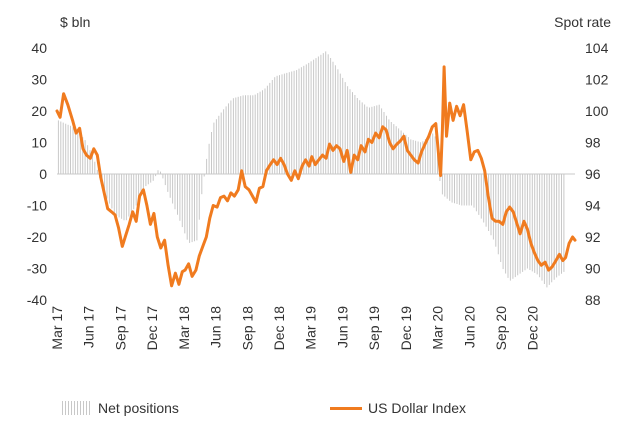 This screenshot has height=428, width=633. I want to click on legend-us-dollar-index-label: US Dollar Index, so click(417, 408).